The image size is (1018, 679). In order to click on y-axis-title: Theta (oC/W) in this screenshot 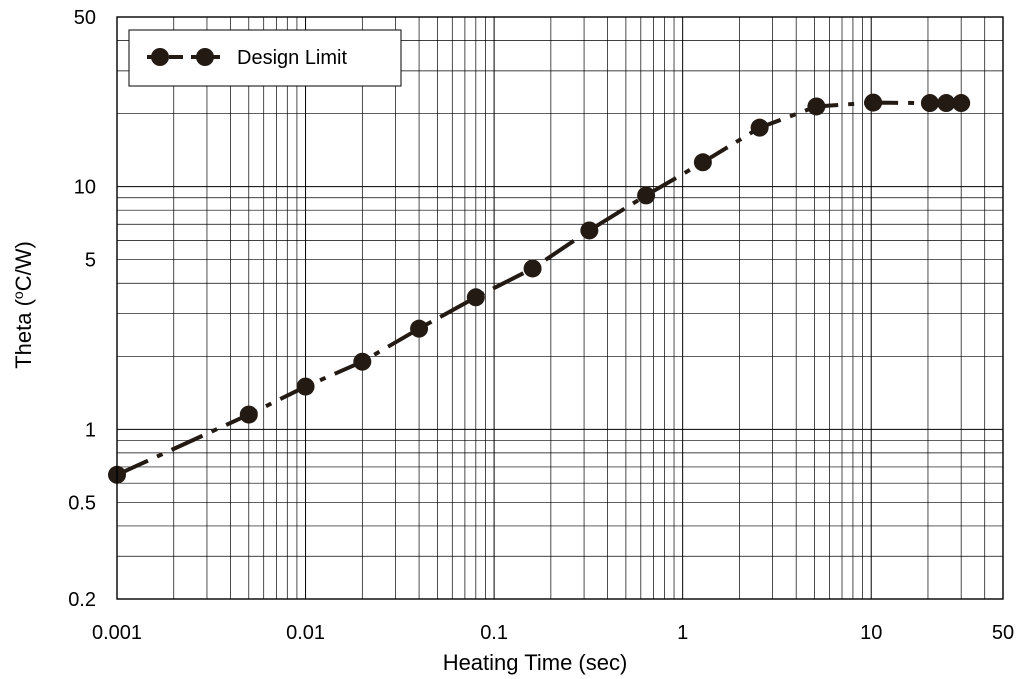, I will do `click(23, 305)`.